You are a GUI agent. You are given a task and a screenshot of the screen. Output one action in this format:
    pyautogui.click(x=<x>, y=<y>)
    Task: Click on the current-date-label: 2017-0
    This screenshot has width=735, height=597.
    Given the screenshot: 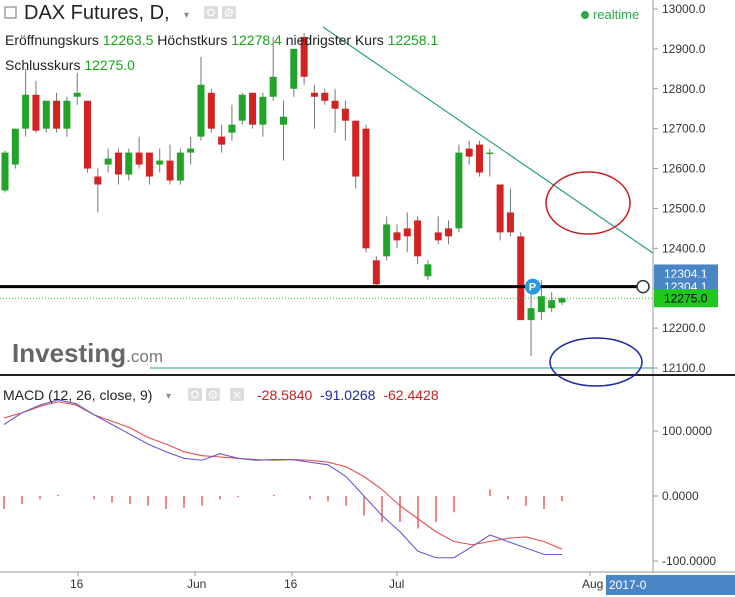 What is the action you would take?
    pyautogui.click(x=628, y=585)
    